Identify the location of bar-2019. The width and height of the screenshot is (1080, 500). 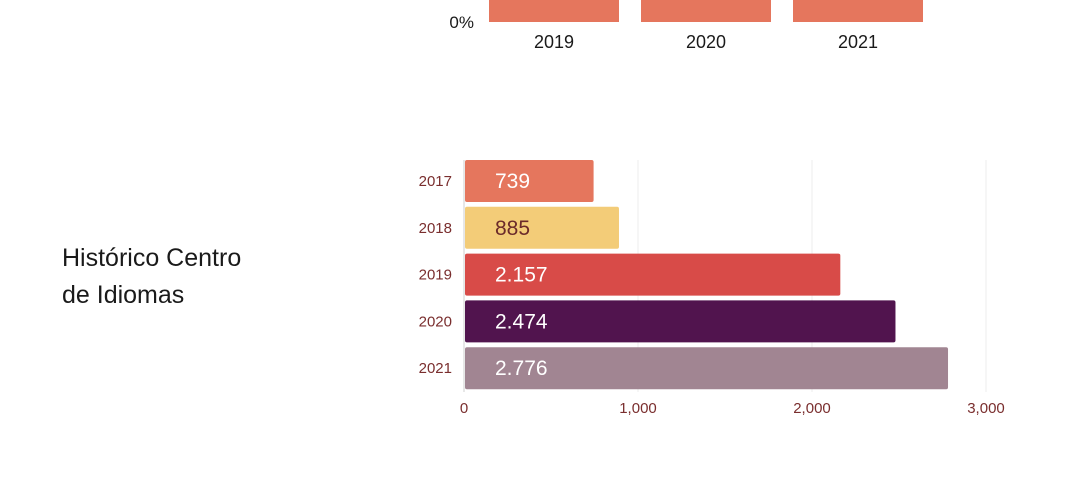
(653, 274).